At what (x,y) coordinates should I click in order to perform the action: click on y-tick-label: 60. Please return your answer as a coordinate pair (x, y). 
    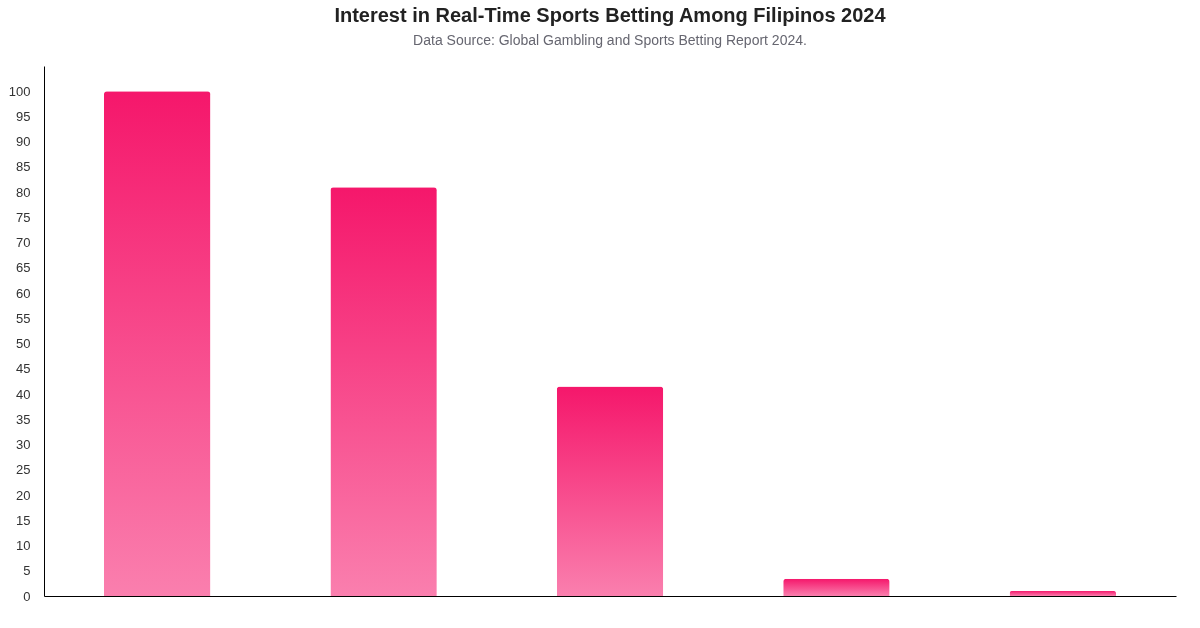
    Looking at the image, I should click on (23, 293).